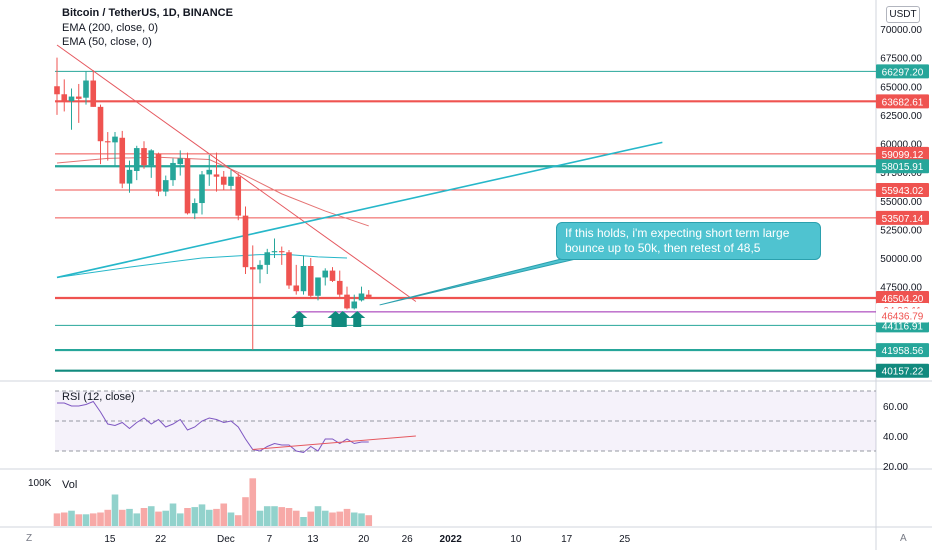  Describe the element at coordinates (328, 319) in the screenshot. I see `support-arrows-layer` at that location.